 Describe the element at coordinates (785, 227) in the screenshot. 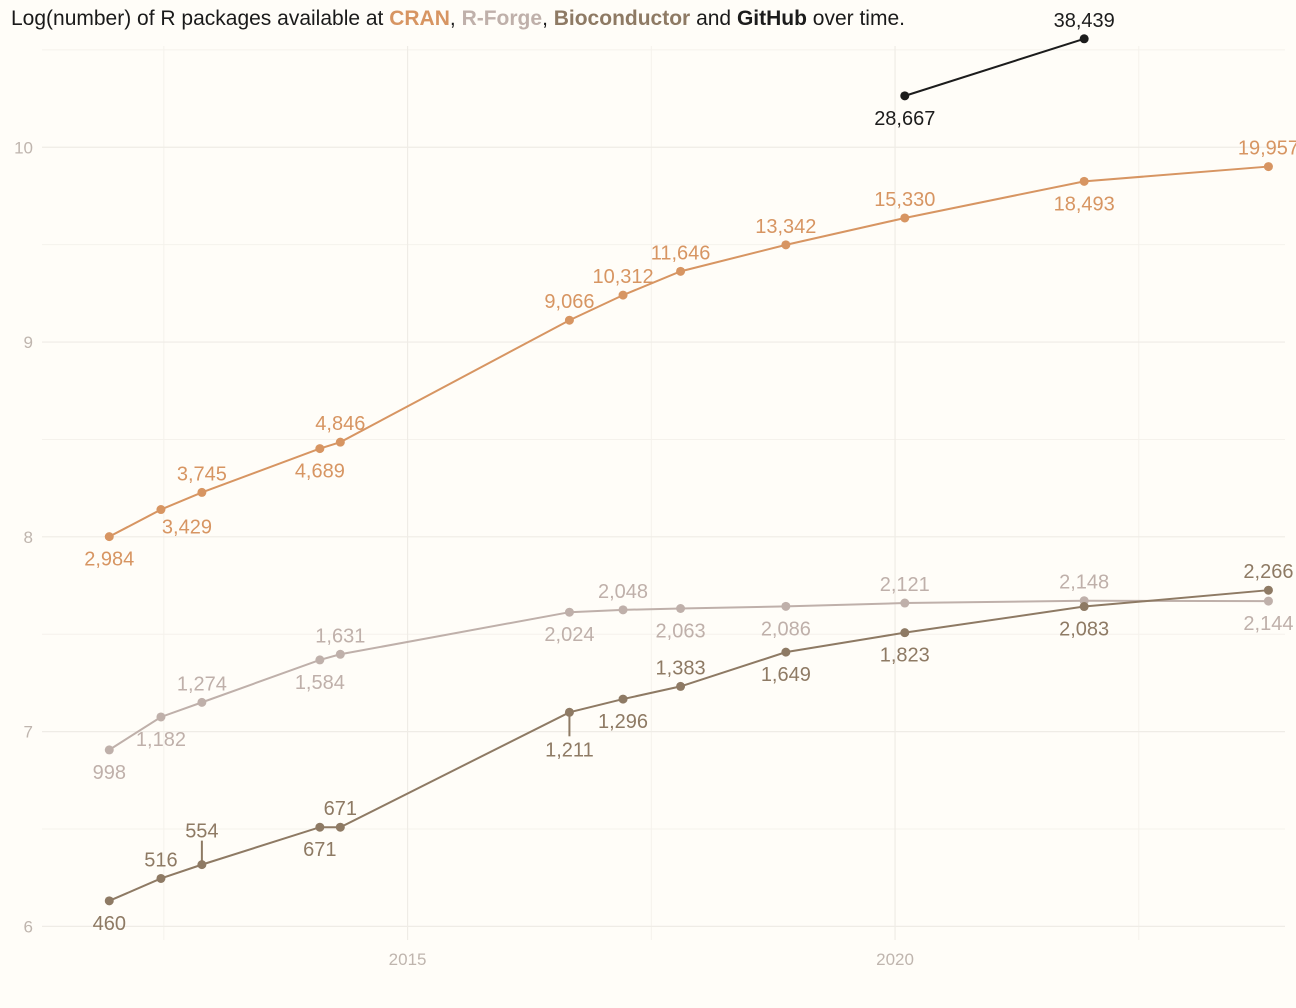

I see `data-label-cran: 13,342` at that location.